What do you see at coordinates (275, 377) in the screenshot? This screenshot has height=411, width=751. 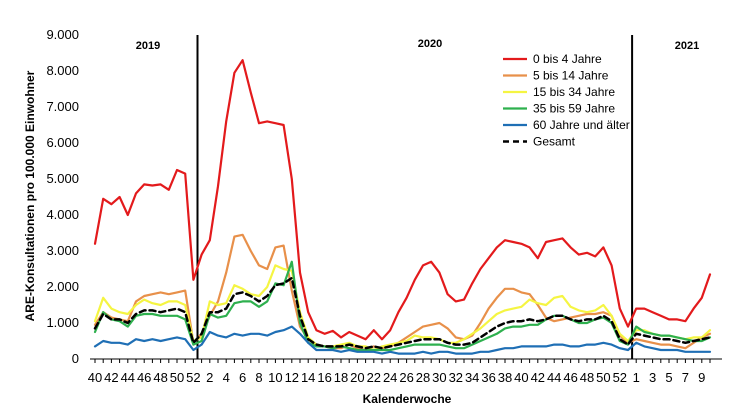 I see `x-tick-label: 10` at bounding box center [275, 377].